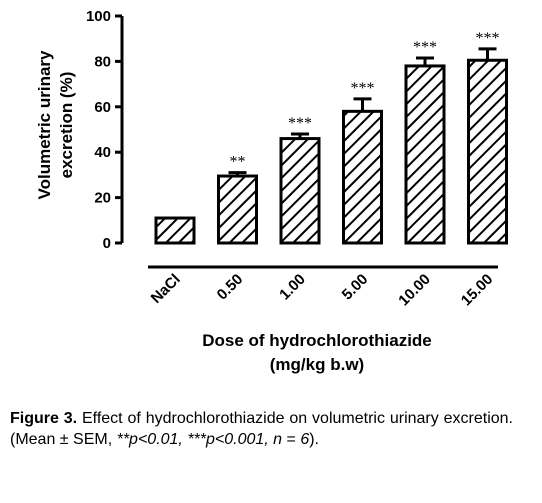 The width and height of the screenshot is (542, 503). Describe the element at coordinates (166, 289) in the screenshot. I see `x-tick-label: NaCl` at that location.